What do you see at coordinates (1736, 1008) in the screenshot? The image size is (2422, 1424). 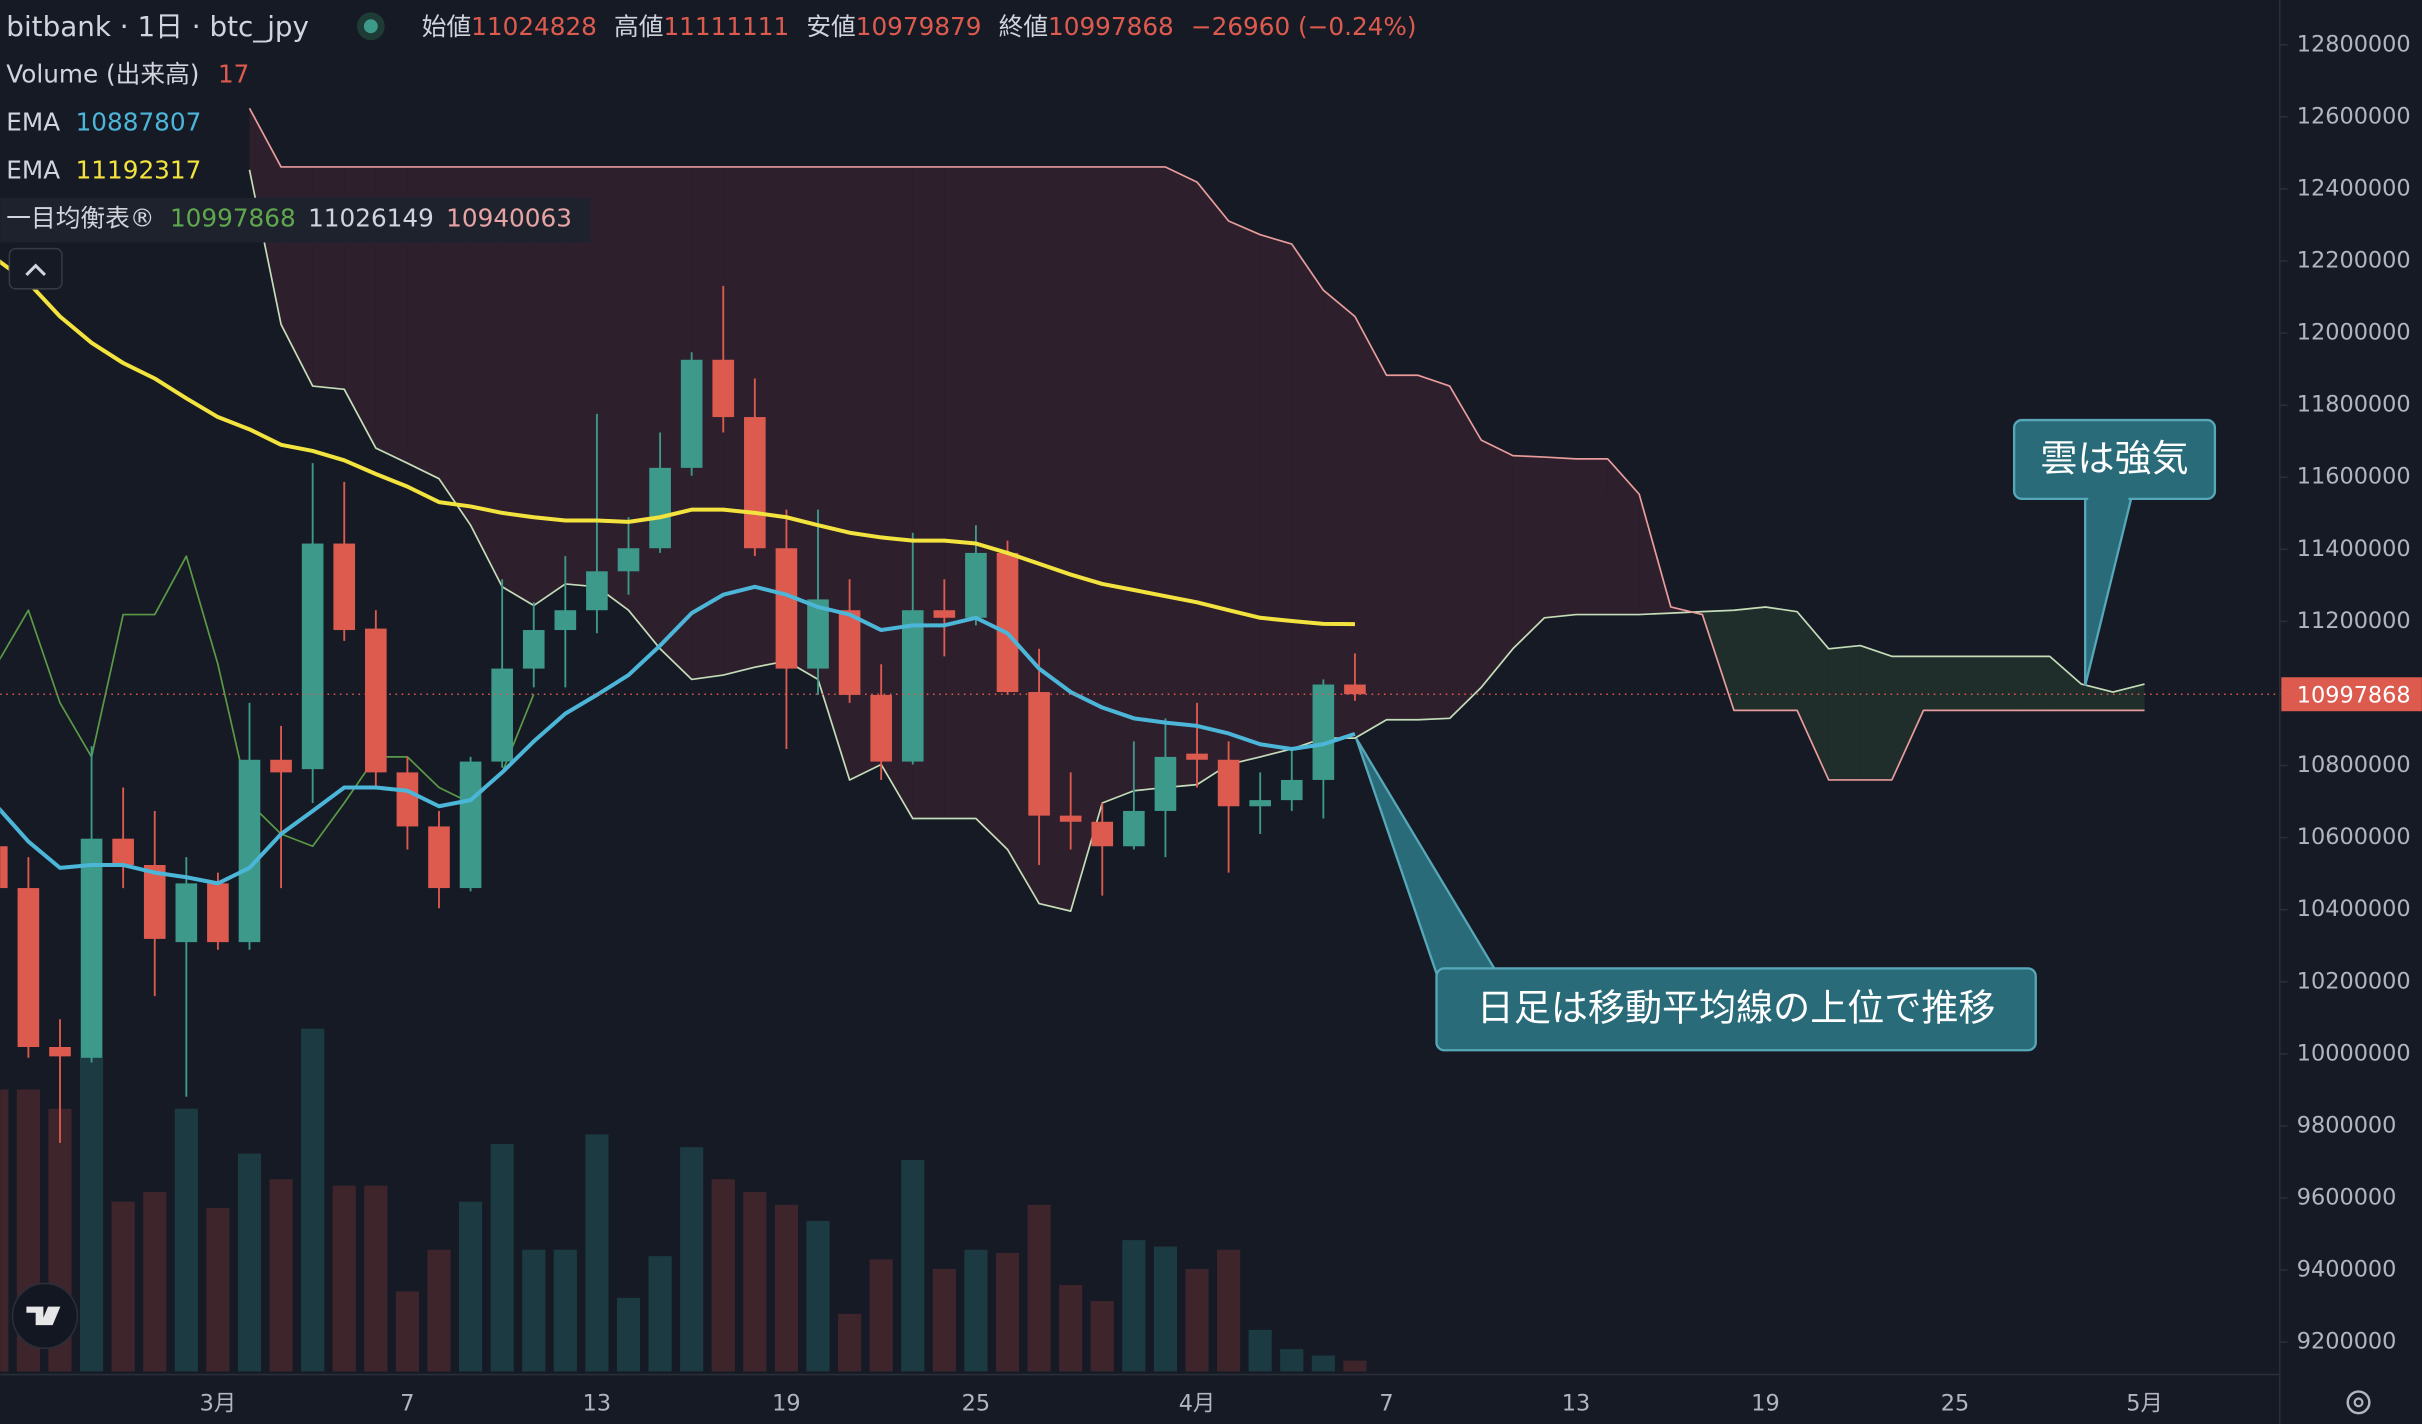 I see `callout-text: 日足は移動平均線の上位で推移` at bounding box center [1736, 1008].